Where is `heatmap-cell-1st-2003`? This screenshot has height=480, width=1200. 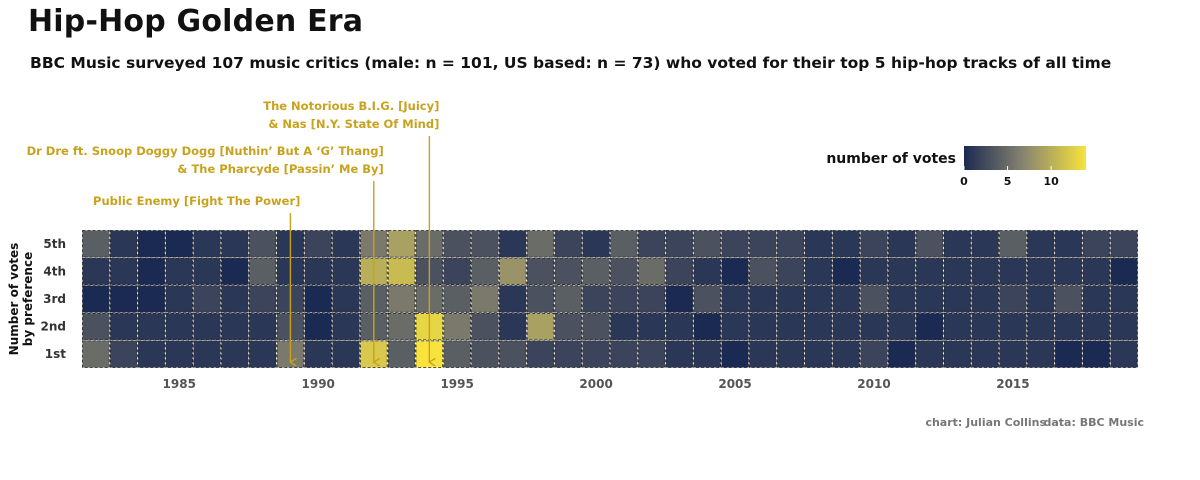
heatmap-cell-1st-2003 is located at coordinates (679, 354).